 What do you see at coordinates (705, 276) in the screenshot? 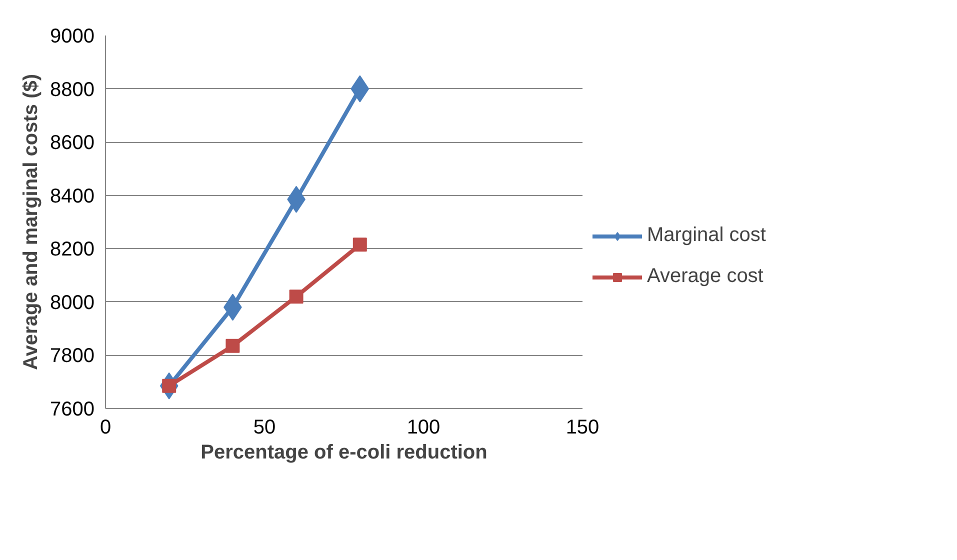
I see `legend-label: Average cost` at bounding box center [705, 276].